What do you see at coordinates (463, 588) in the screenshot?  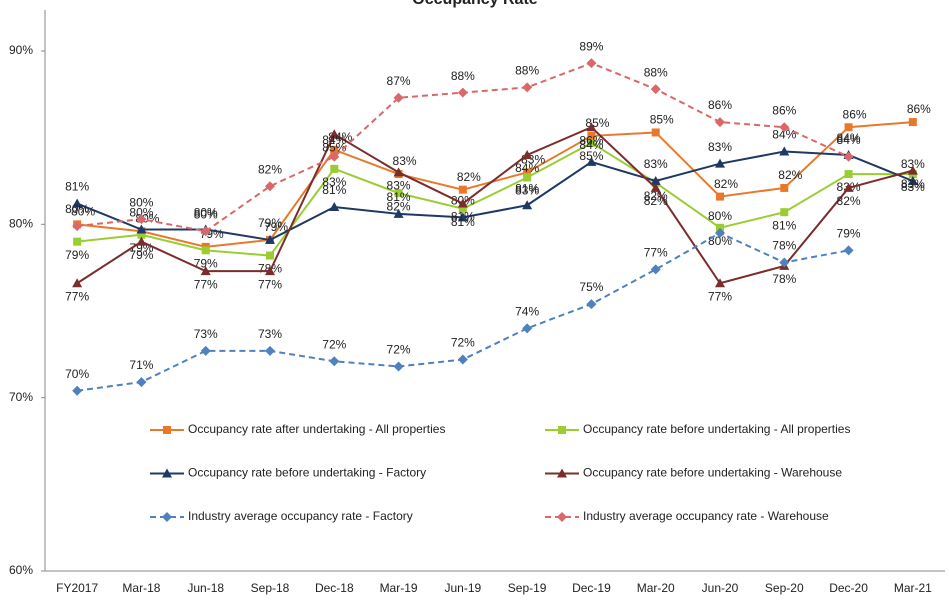 I see `x-tick-label: Jun-19` at bounding box center [463, 588].